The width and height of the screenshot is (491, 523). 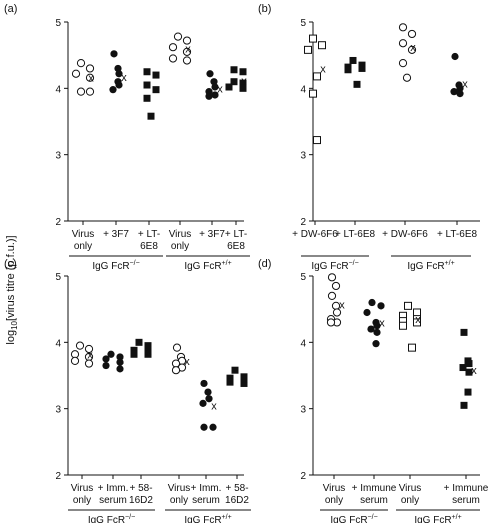 What do you see at coordinates (149, 160) in the screenshot?
I see `group-3: x + LT-6E8` at bounding box center [149, 160].